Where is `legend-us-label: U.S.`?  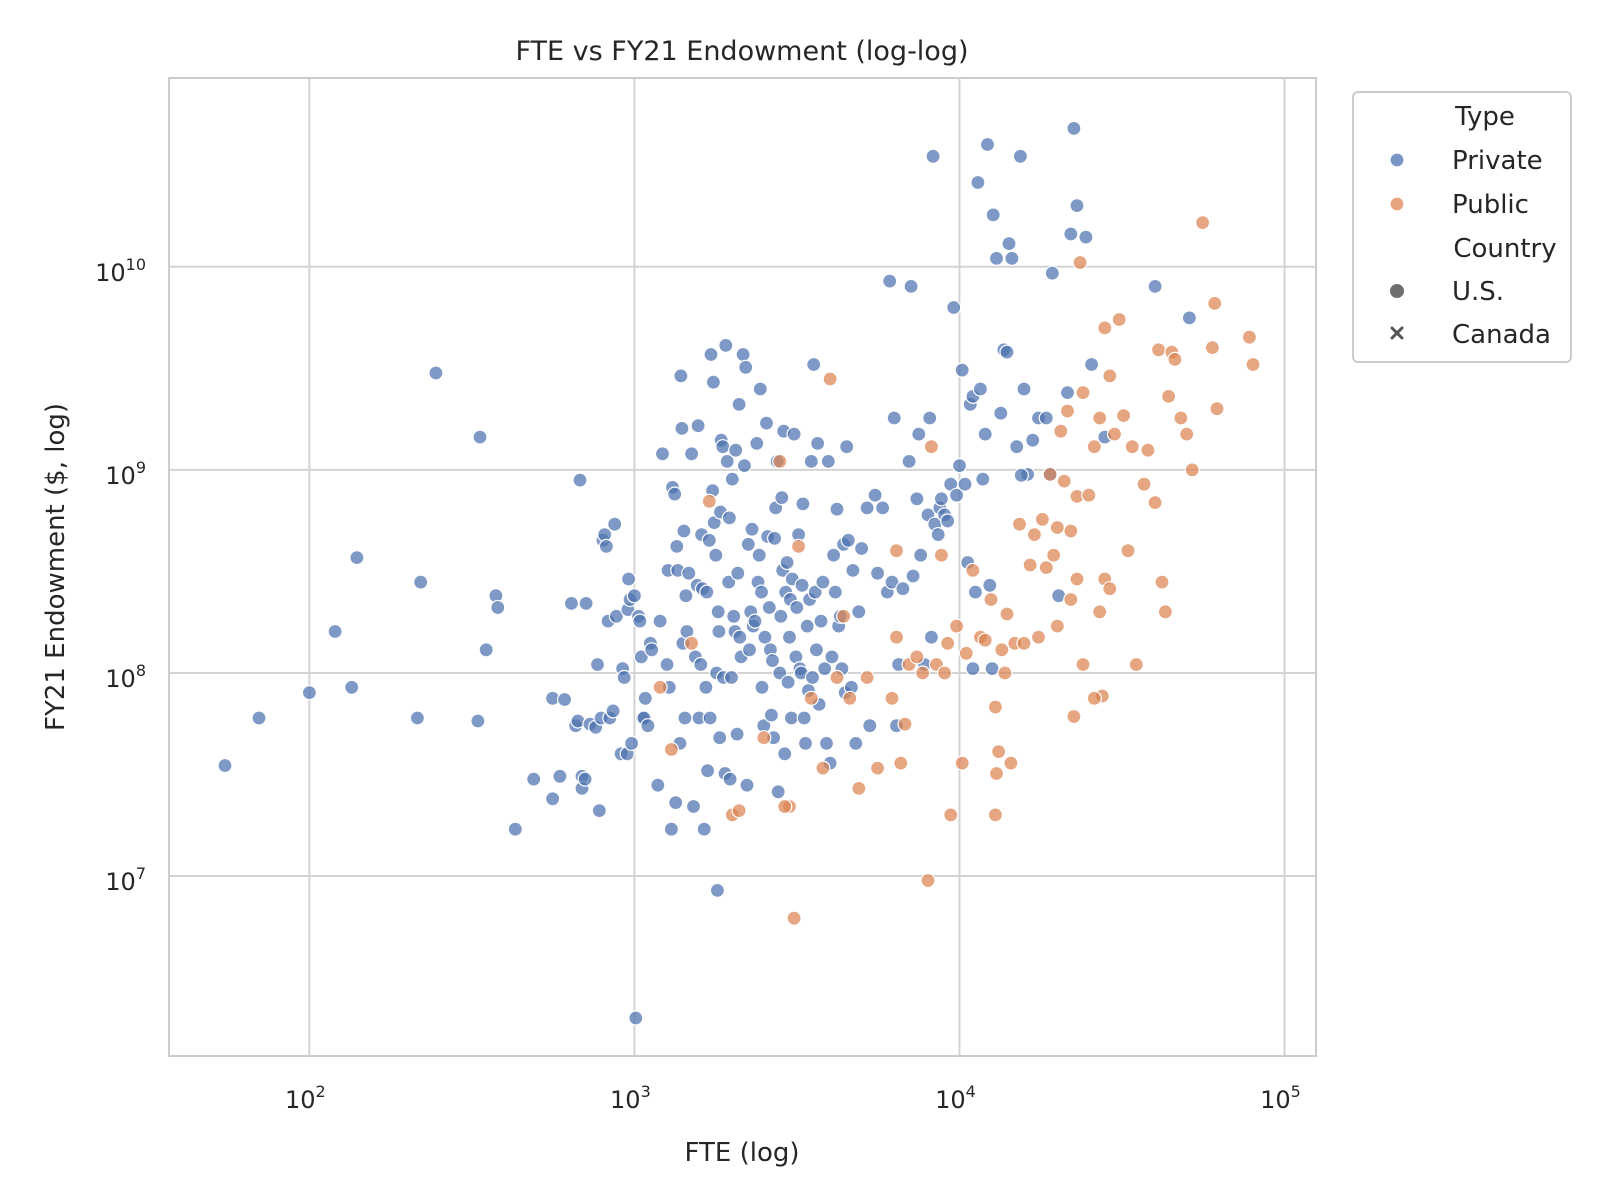 legend-us-label: U.S. is located at coordinates (1478, 292).